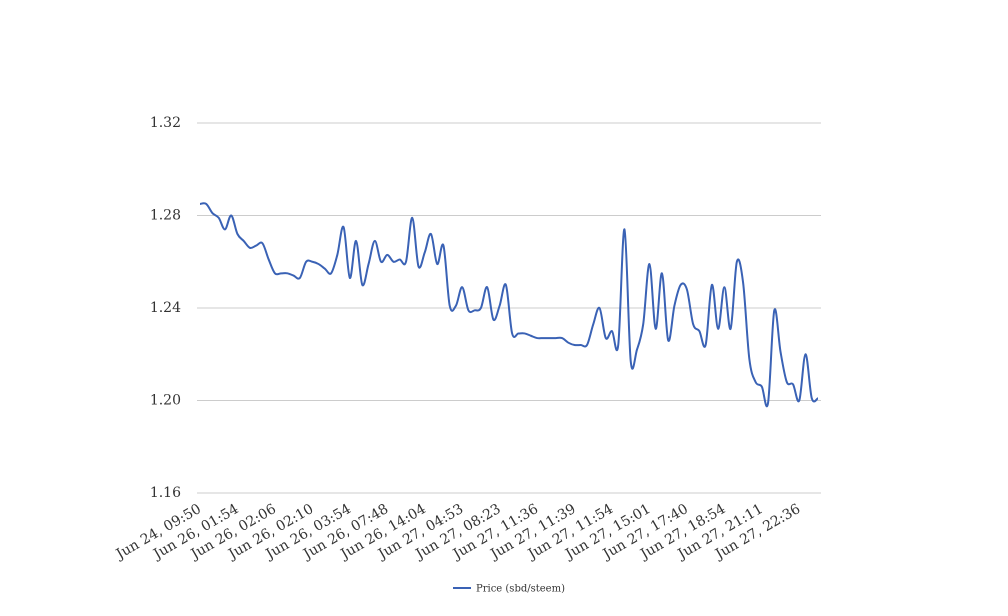 This screenshot has width=1008, height=616. Describe the element at coordinates (520, 589) in the screenshot. I see `legend-label: Price (sbd/steem)` at that location.